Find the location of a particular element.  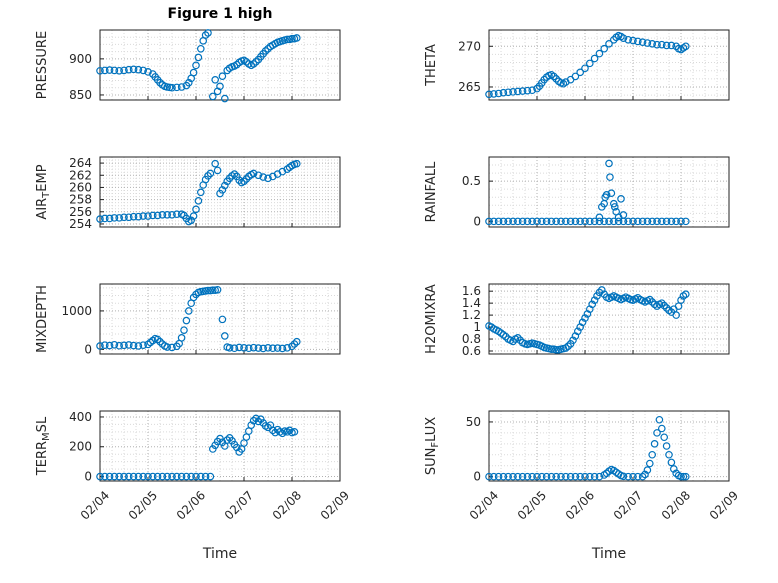

y-axis-label: THETA is located at coordinates (431, 65).